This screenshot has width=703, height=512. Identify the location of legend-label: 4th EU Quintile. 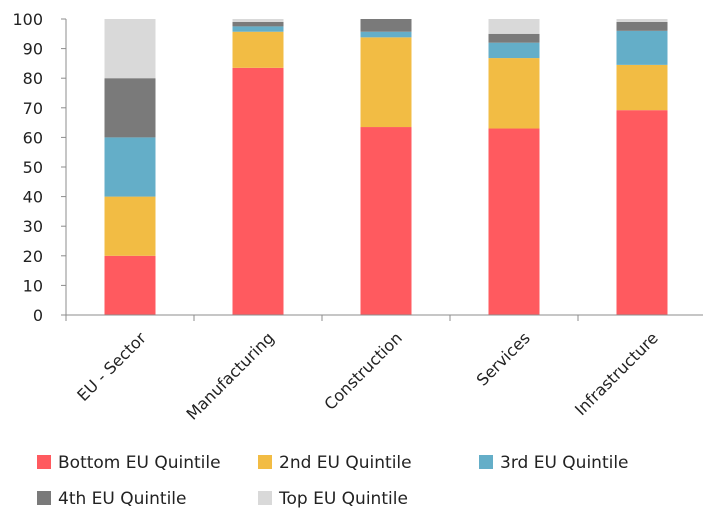
(122, 499).